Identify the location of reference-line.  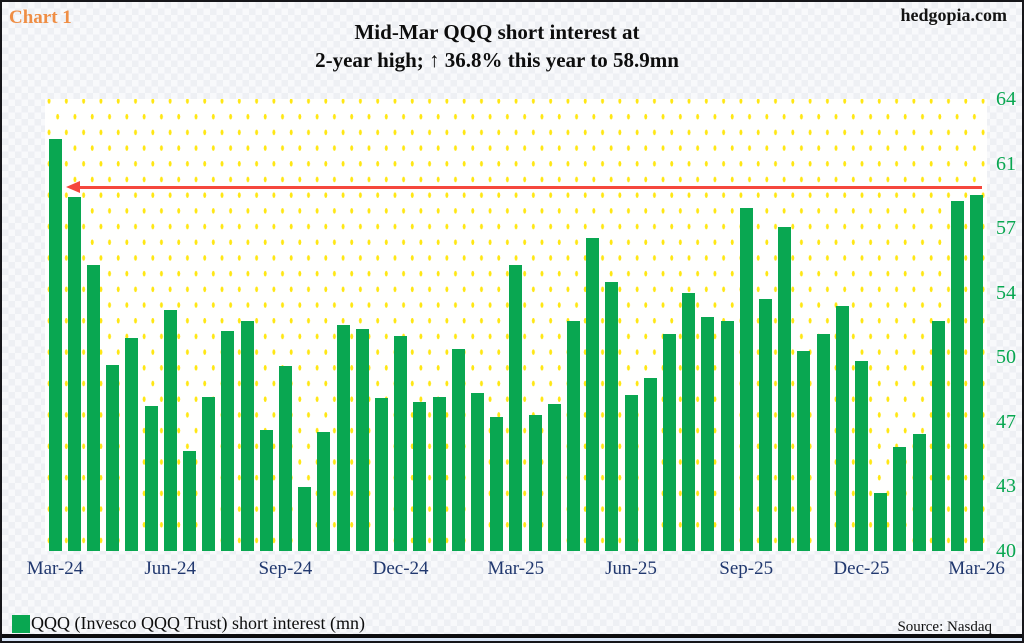
(530, 188).